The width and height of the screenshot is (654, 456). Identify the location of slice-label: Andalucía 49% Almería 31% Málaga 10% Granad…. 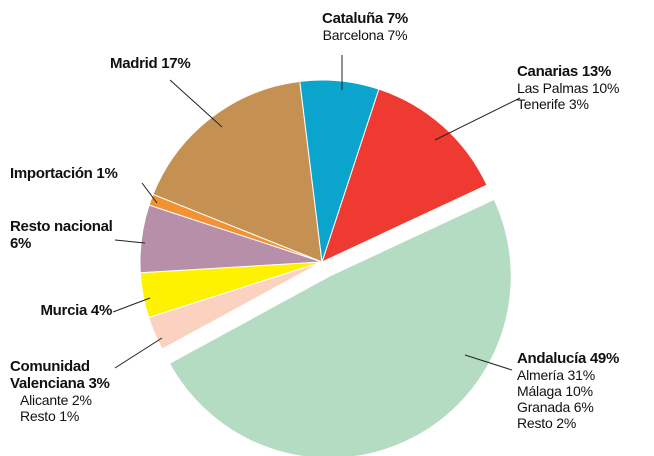
(585, 390).